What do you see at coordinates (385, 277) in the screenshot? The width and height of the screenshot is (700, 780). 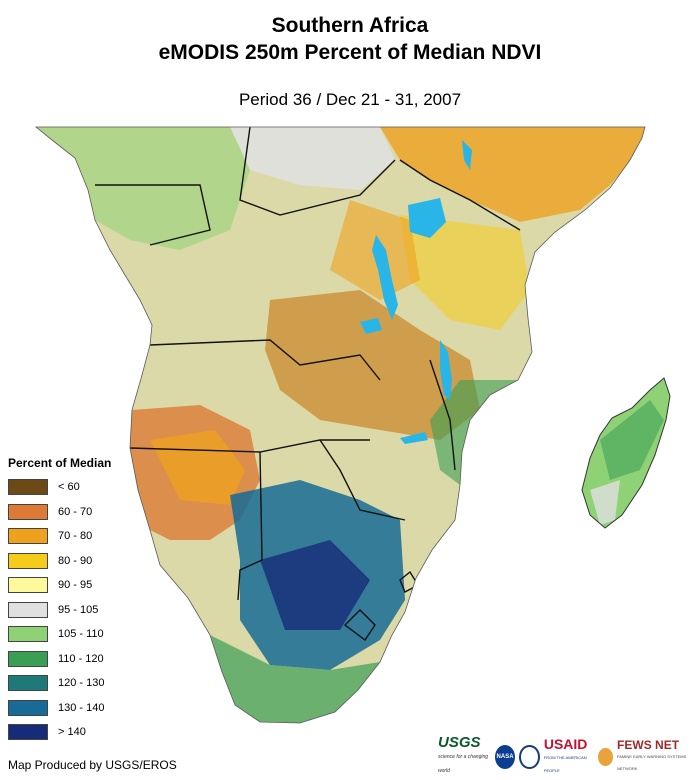 I see `lake-tanganyika` at bounding box center [385, 277].